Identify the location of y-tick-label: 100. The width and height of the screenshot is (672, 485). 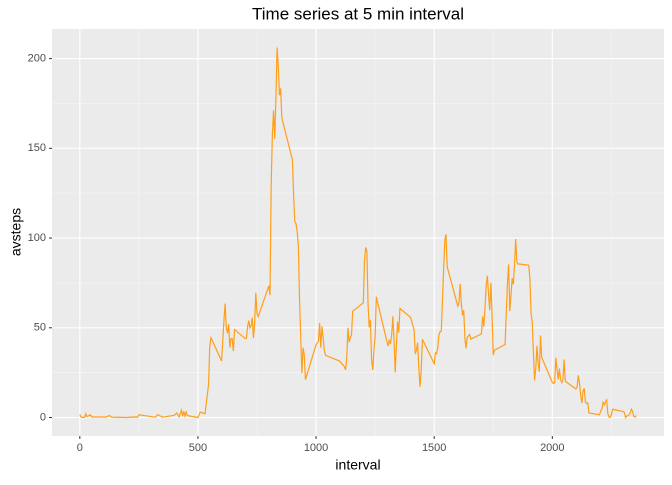
(37, 238).